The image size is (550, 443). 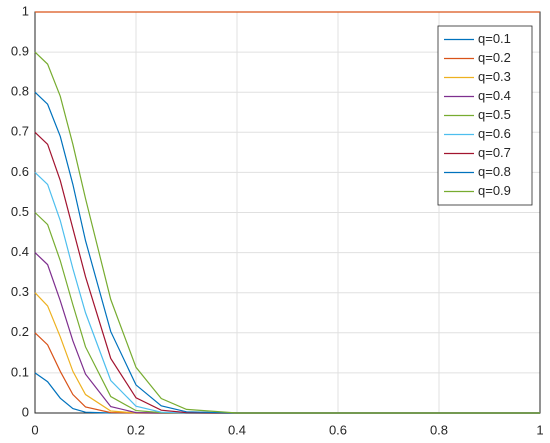 What do you see at coordinates (237, 429) in the screenshot?
I see `x-tick-label: 0.4` at bounding box center [237, 429].